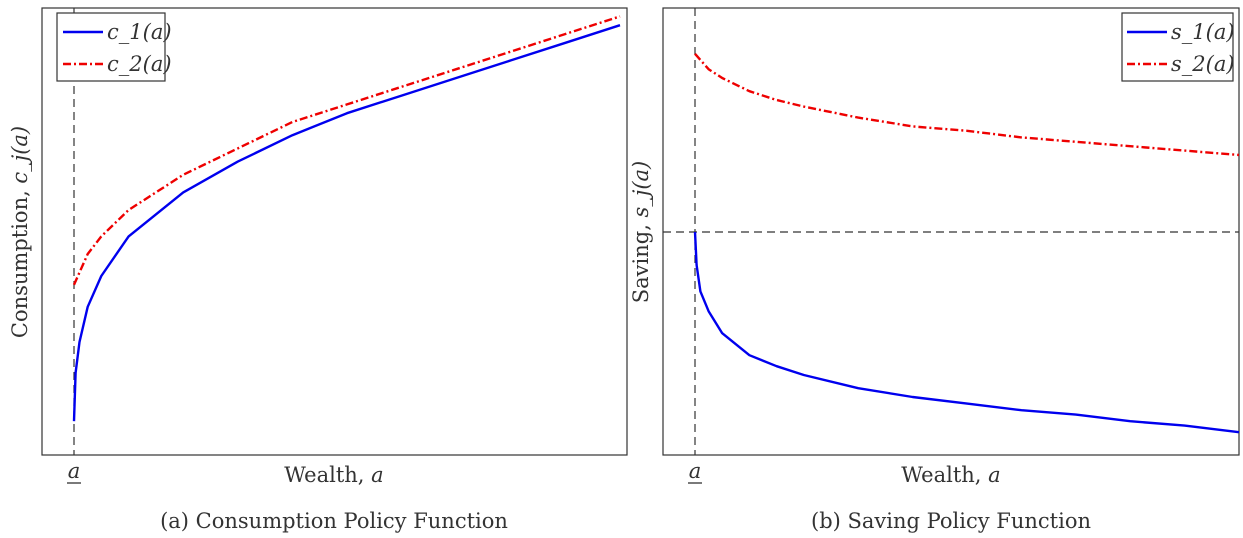 This screenshot has height=538, width=1243. Describe the element at coordinates (334, 521) in the screenshot. I see `caption-a: (a) Consumption Policy Function` at that location.